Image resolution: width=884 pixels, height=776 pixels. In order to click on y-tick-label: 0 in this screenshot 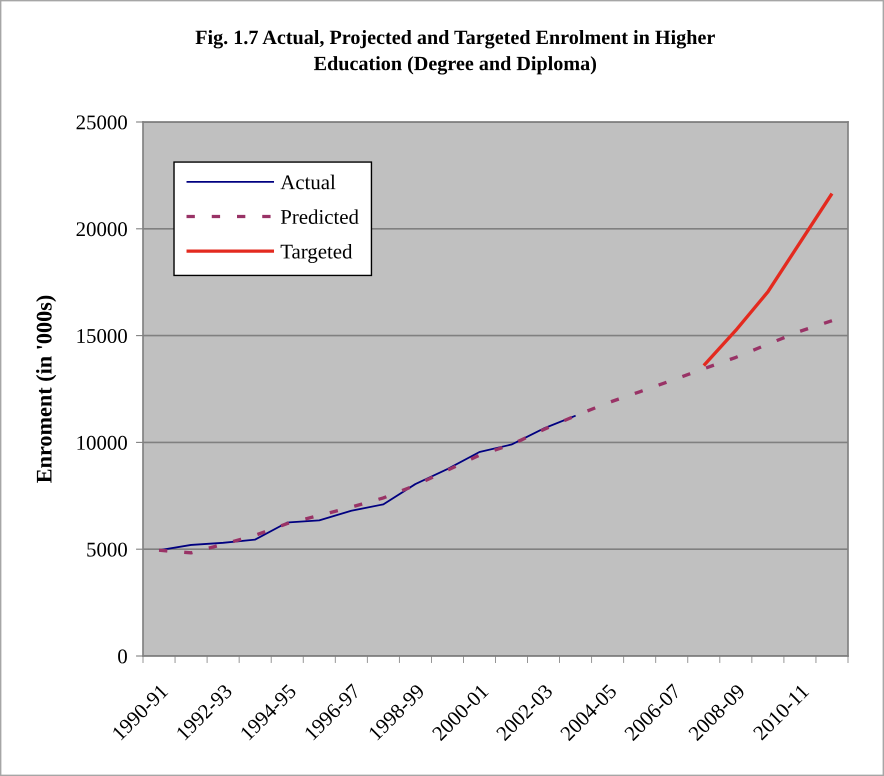, I will do `click(122, 656)`.